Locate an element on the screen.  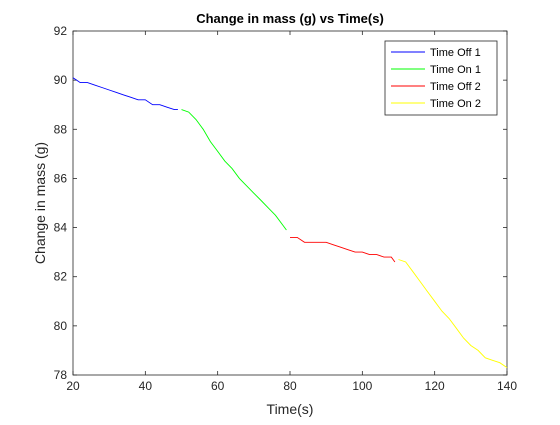
legend-label: Time On 2 is located at coordinates (455, 104).